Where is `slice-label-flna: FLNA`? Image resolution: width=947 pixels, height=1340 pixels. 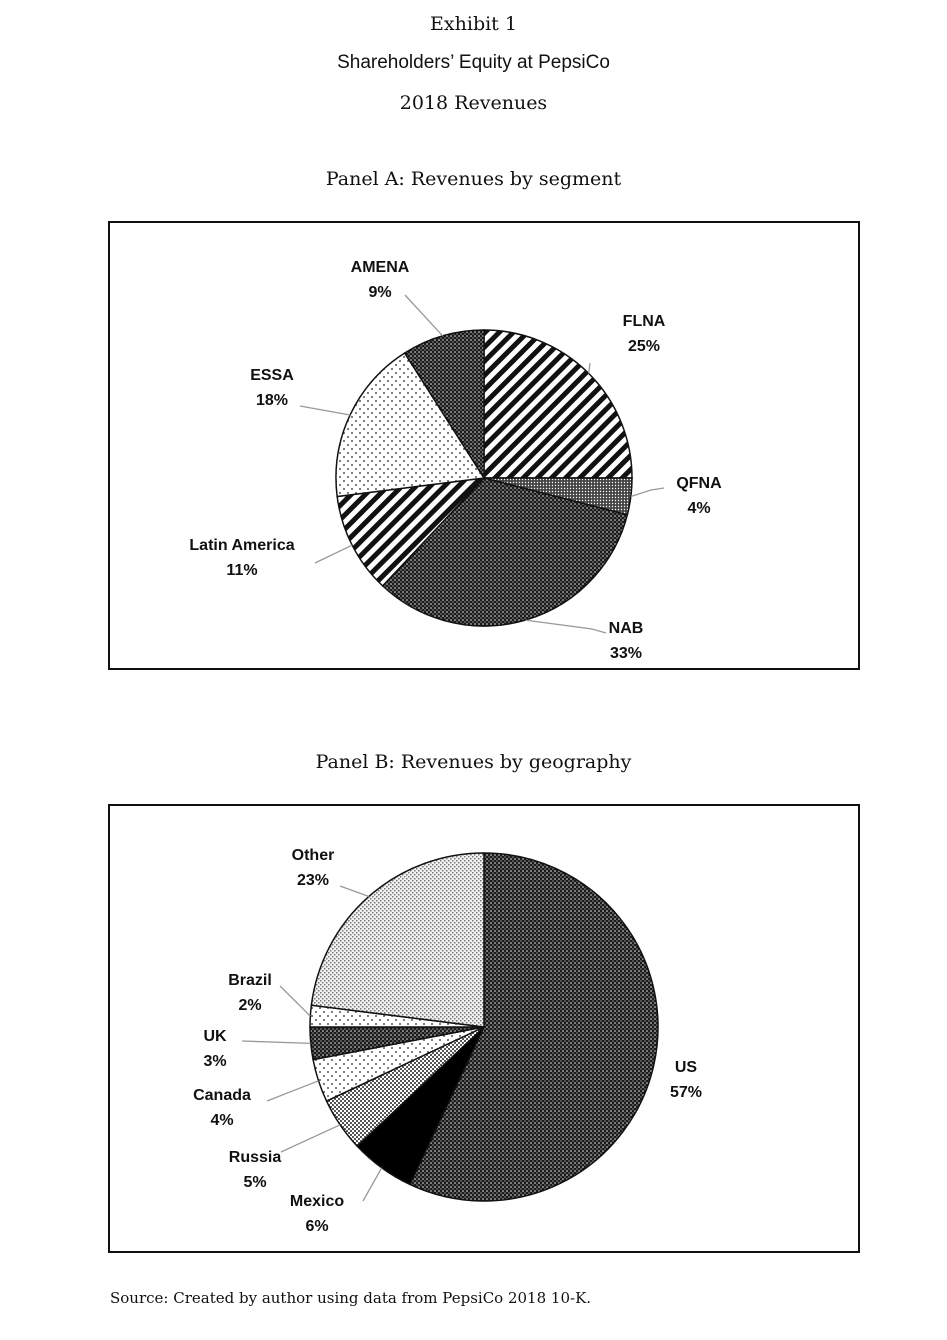
slice-label-flna: FLNA is located at coordinates (644, 321).